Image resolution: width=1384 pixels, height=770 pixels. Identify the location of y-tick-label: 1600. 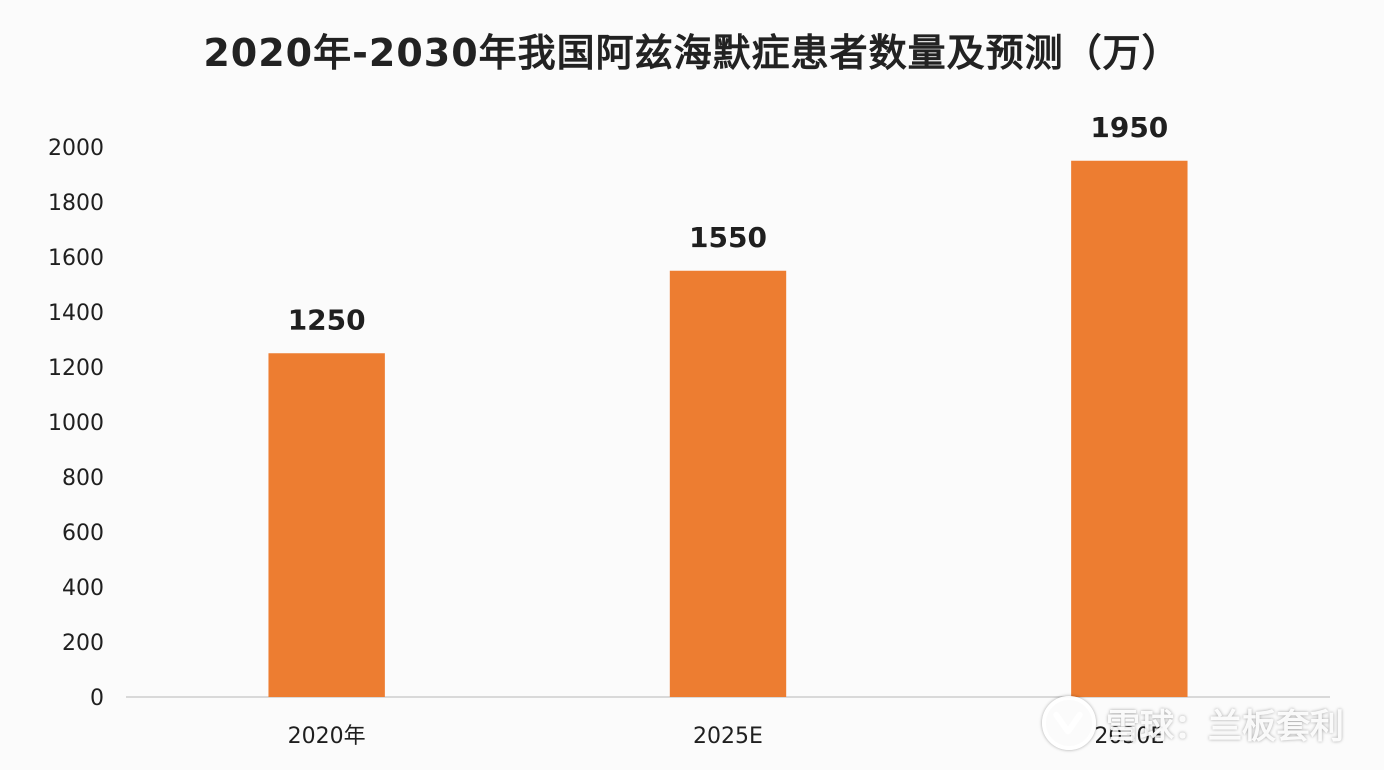
(76, 258).